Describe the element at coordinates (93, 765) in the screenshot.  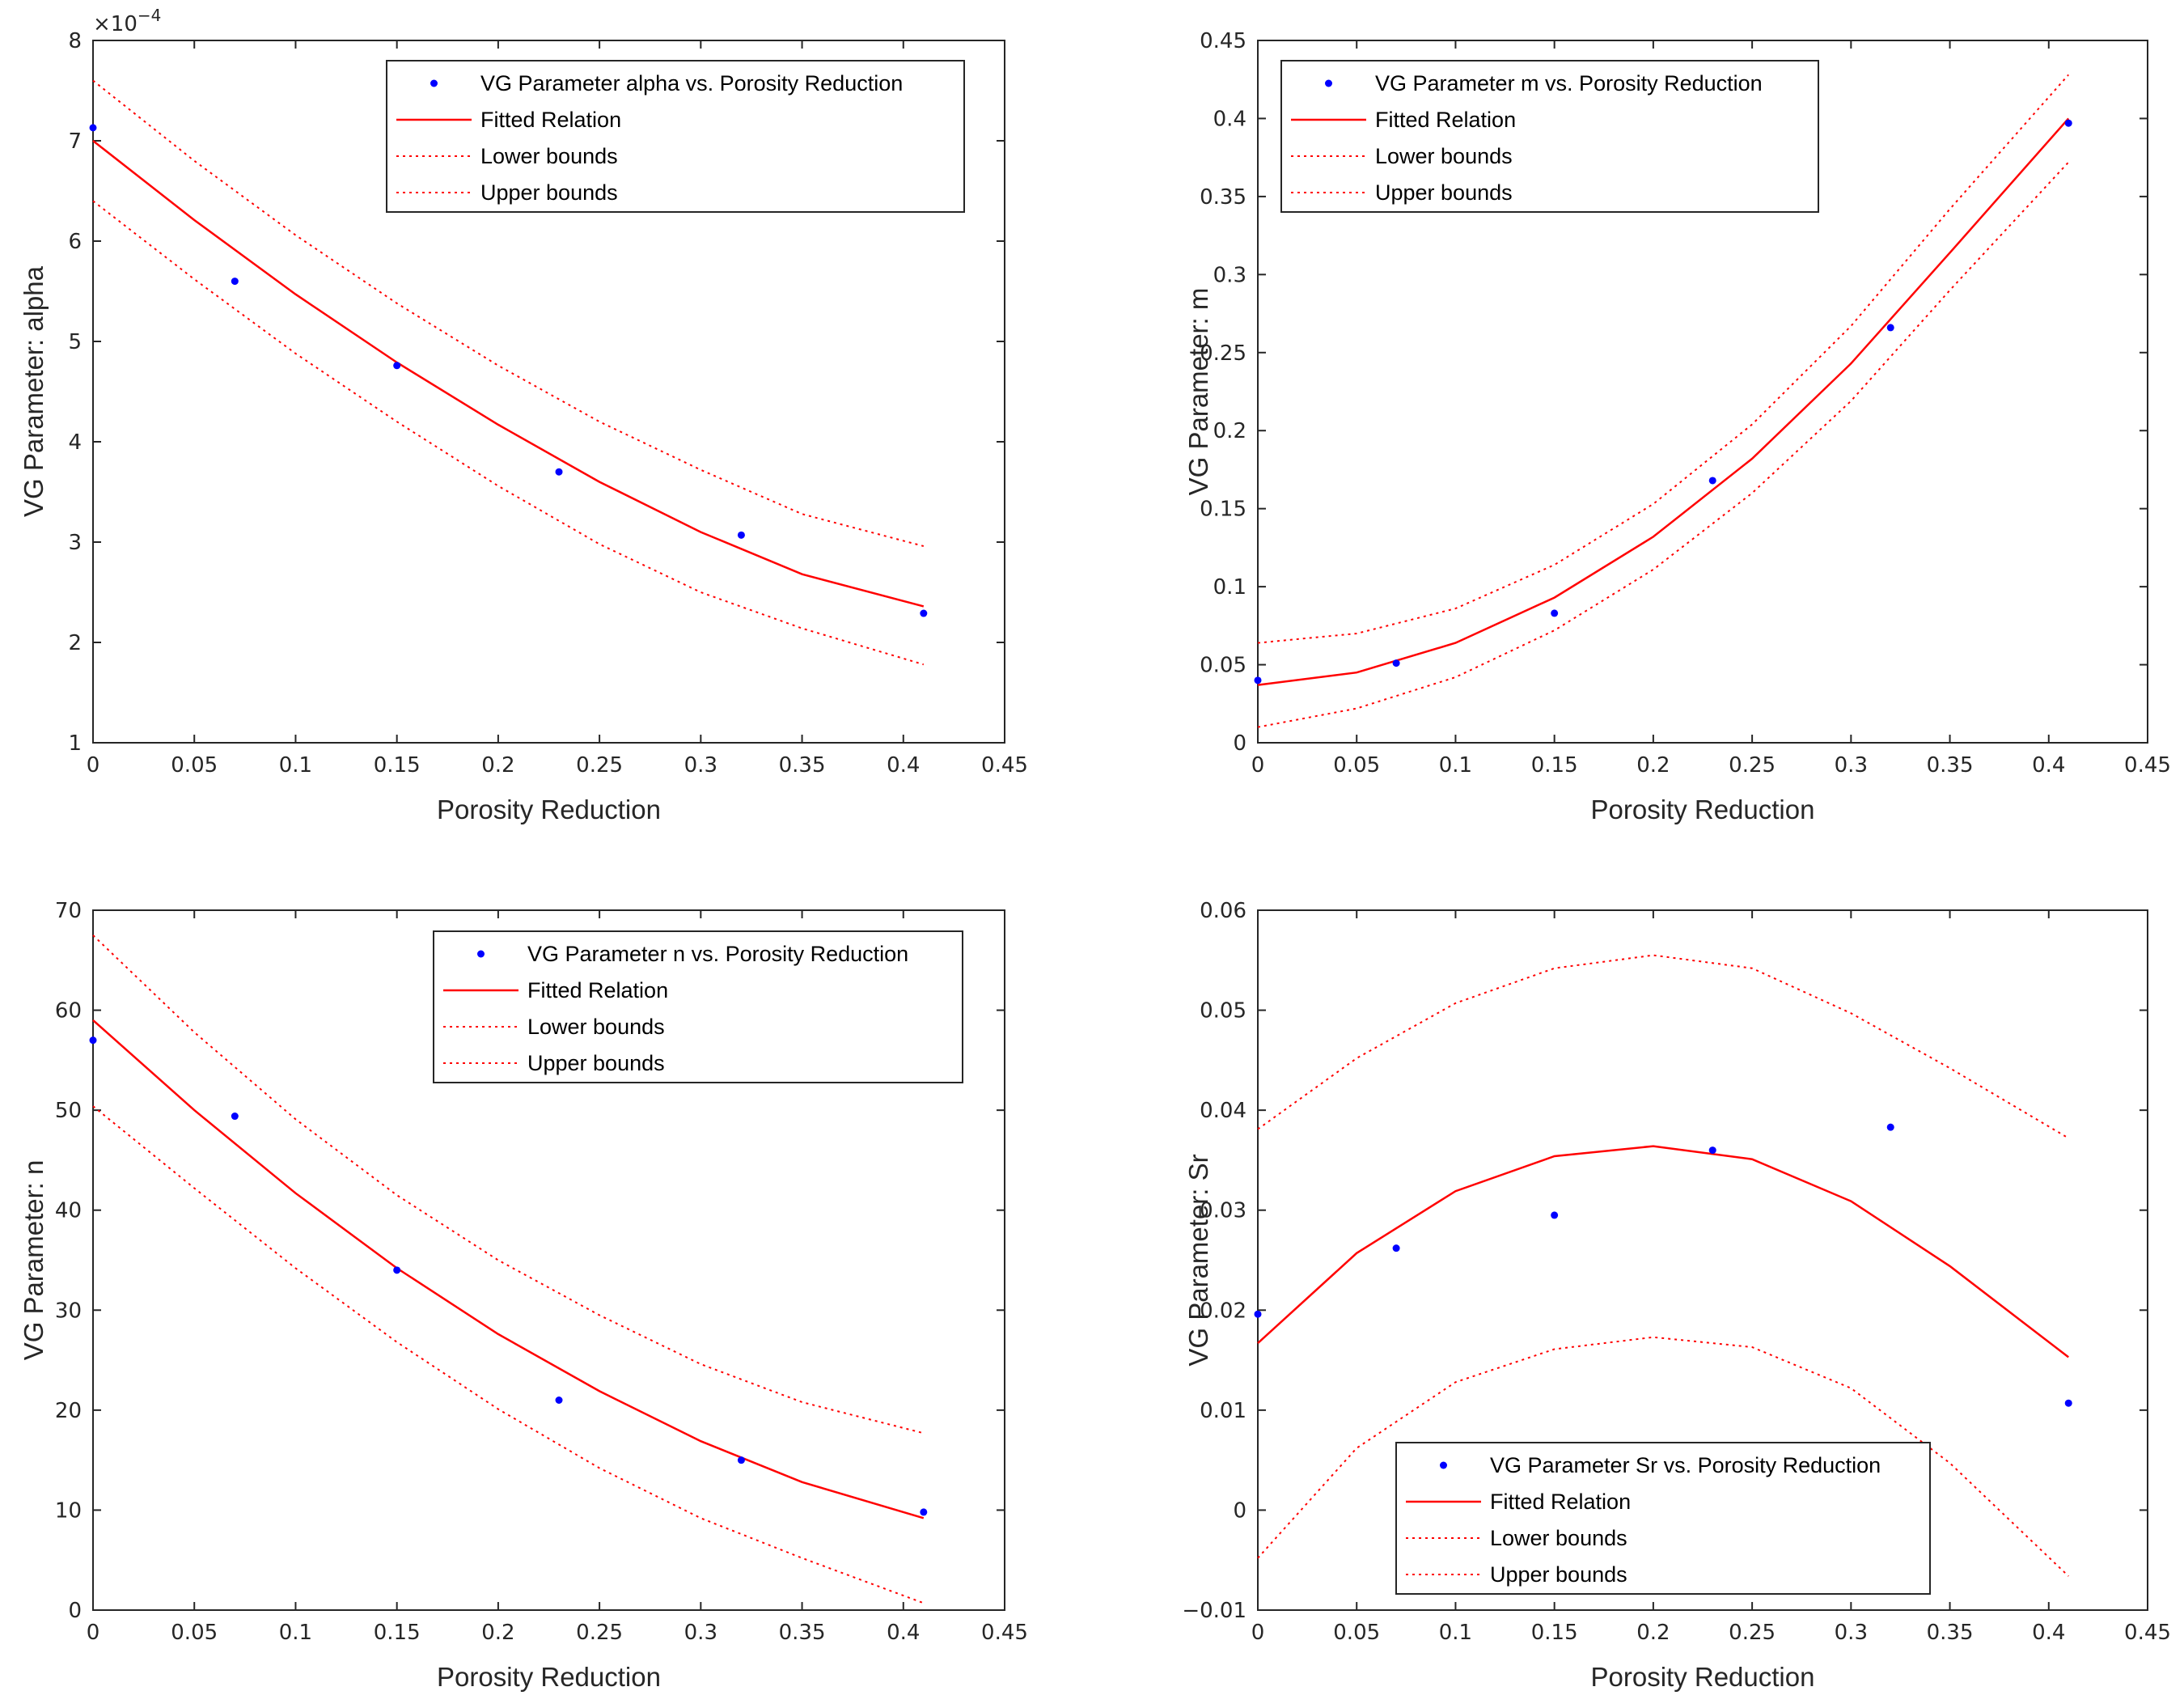
I see `x-tick-label: 0` at that location.